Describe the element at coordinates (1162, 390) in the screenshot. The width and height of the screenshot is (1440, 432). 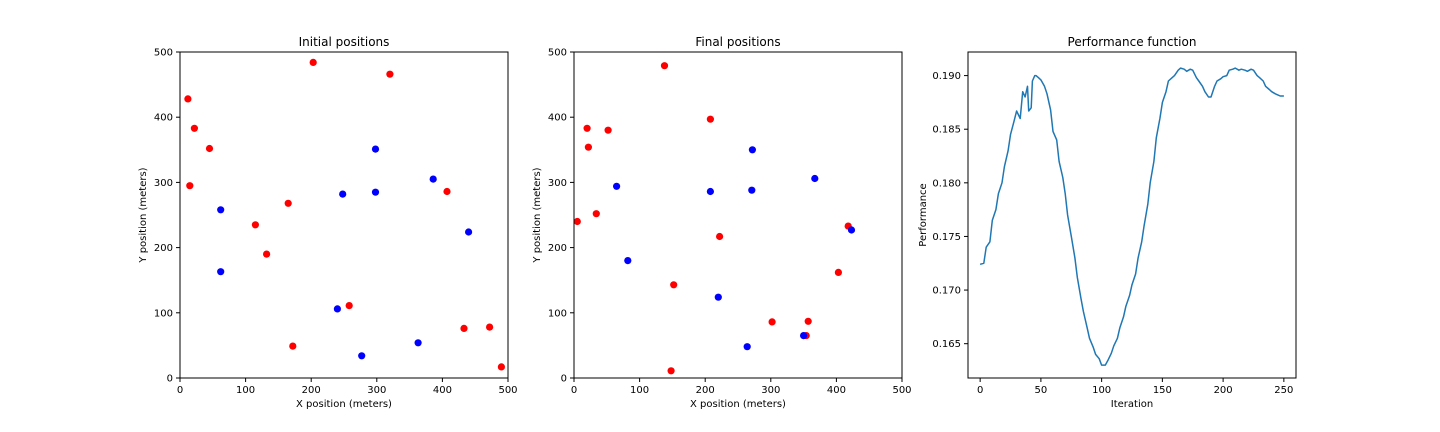
I see `x-tick-label: 150` at that location.